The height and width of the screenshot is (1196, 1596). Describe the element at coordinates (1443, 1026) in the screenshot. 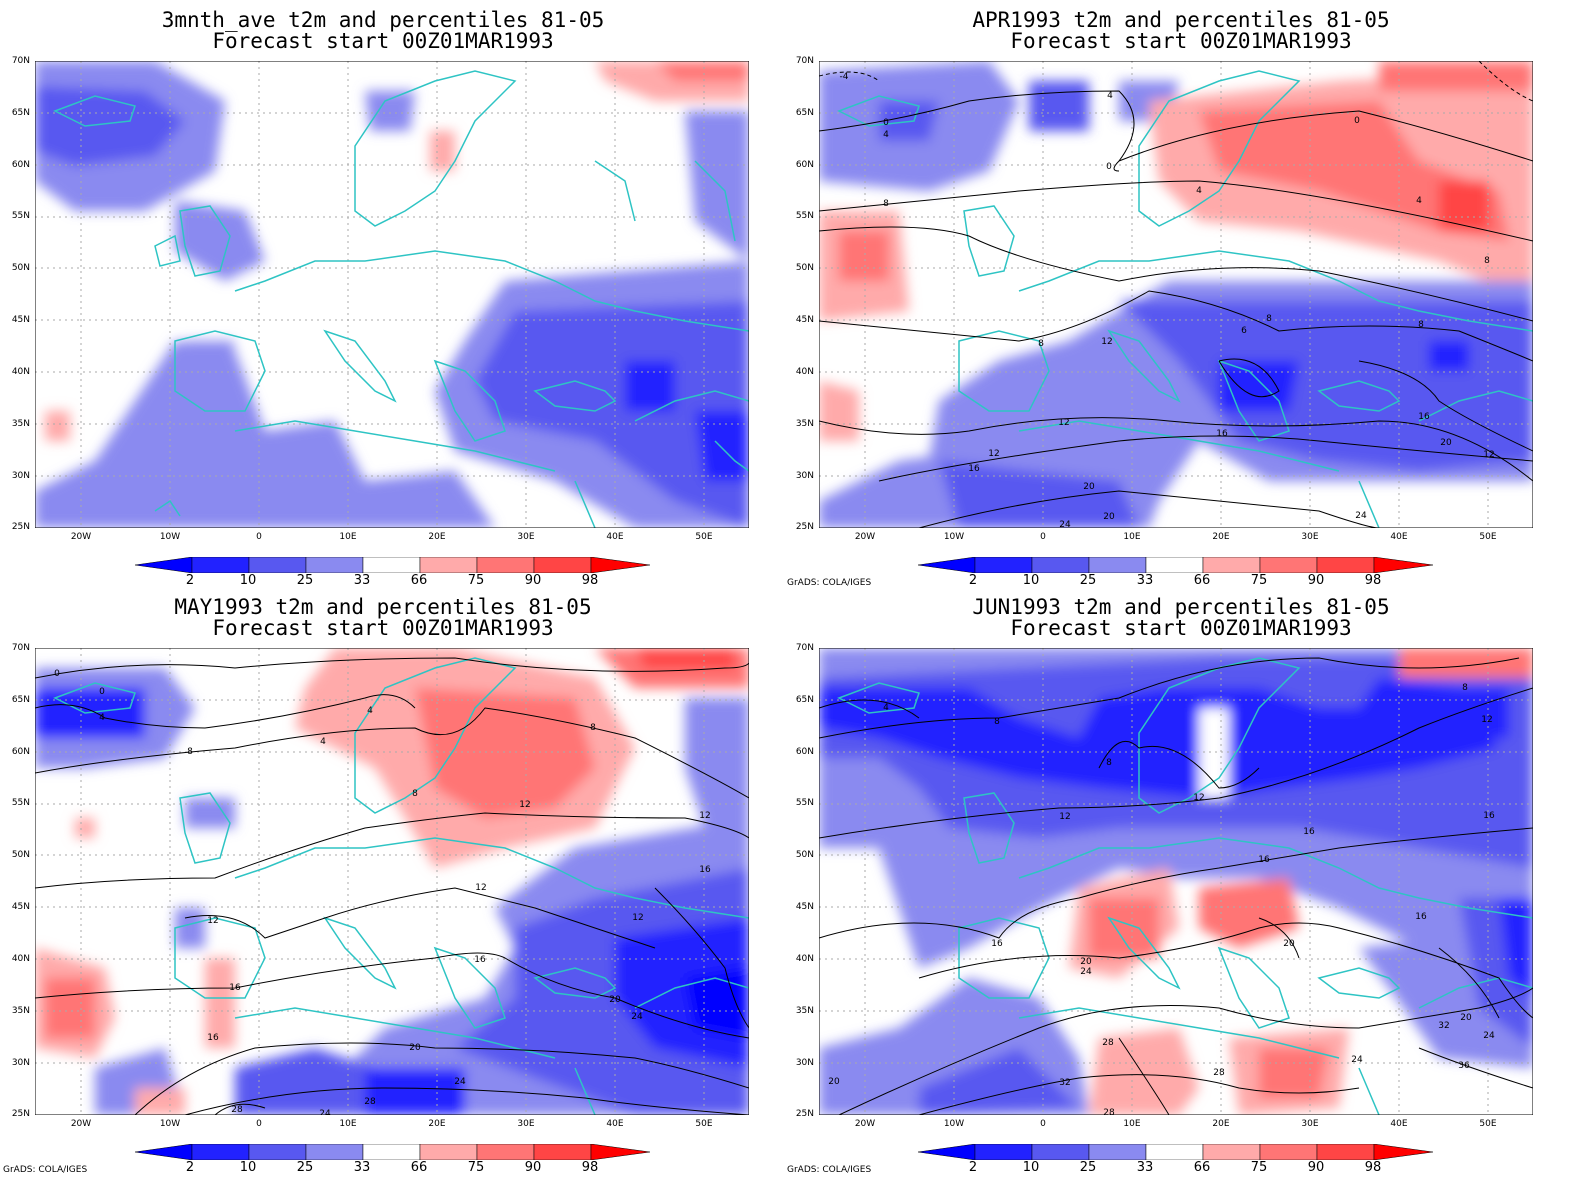

I see `svg-text: 32` at that location.